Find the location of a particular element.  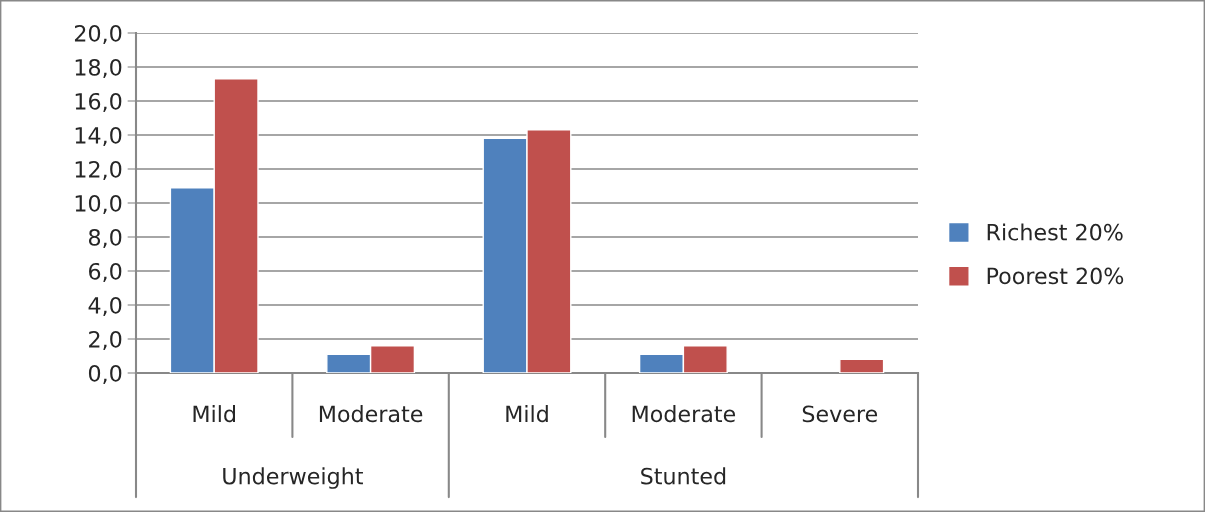

text: Underweight is located at coordinates (293, 478).